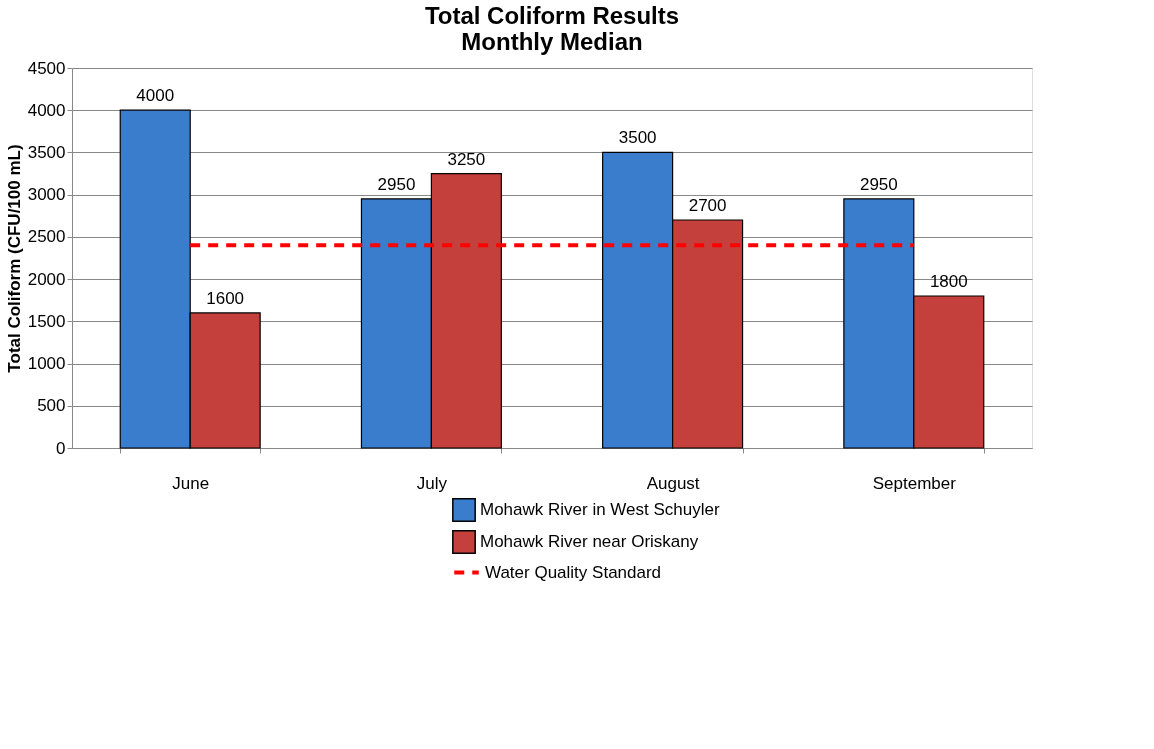  What do you see at coordinates (589, 541) in the screenshot?
I see `legend-label: Mohawk River near Oriskany` at bounding box center [589, 541].